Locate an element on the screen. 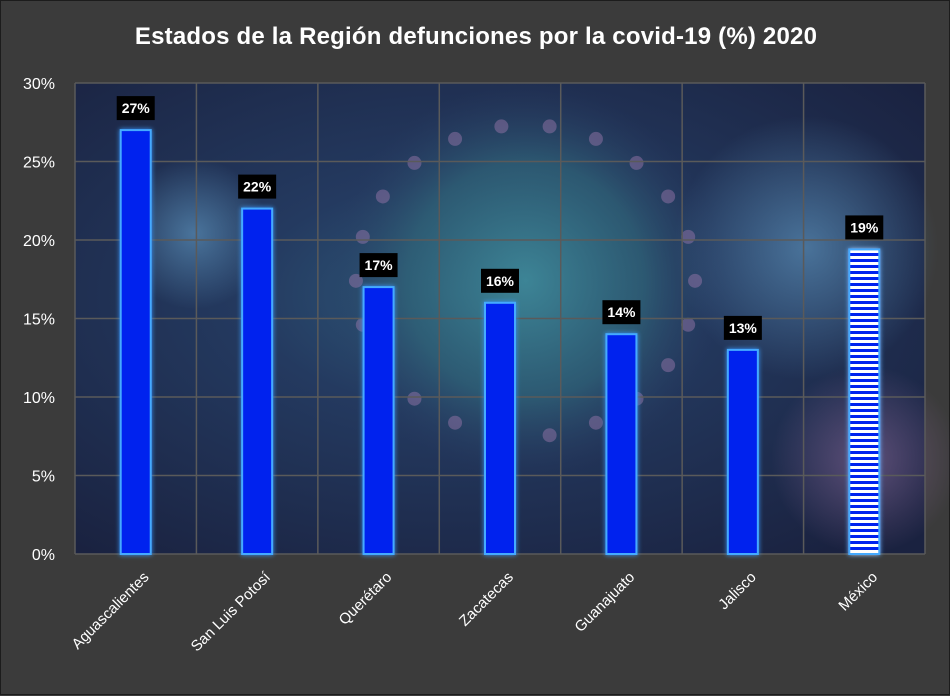  data-label: 13% is located at coordinates (743, 328).